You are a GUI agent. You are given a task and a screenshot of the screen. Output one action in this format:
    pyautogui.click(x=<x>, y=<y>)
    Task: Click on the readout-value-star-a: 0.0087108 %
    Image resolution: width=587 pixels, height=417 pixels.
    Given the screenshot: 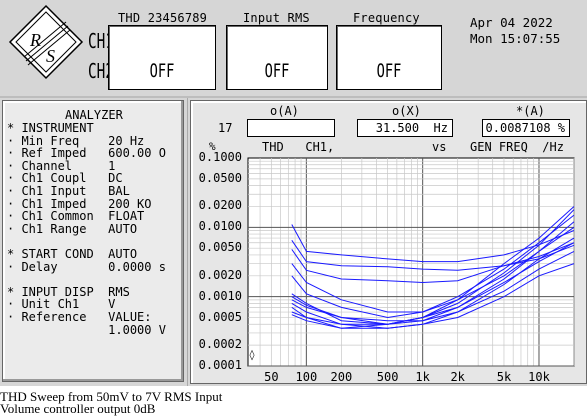 What is the action you would take?
    pyautogui.click(x=525, y=128)
    